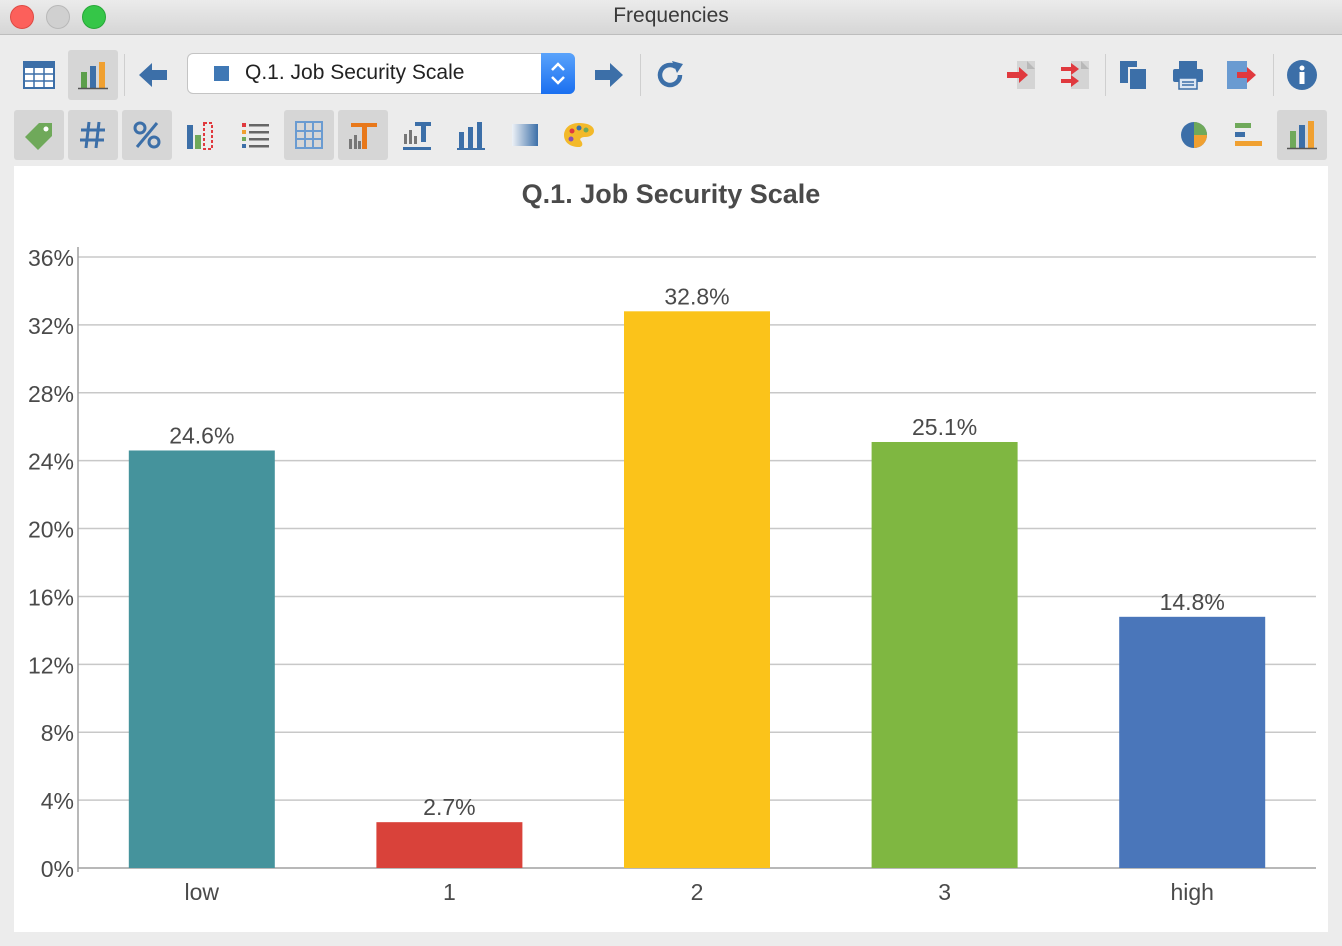 This screenshot has width=1342, height=946. What do you see at coordinates (944, 427) in the screenshot?
I see `data-label: 25.1%` at bounding box center [944, 427].